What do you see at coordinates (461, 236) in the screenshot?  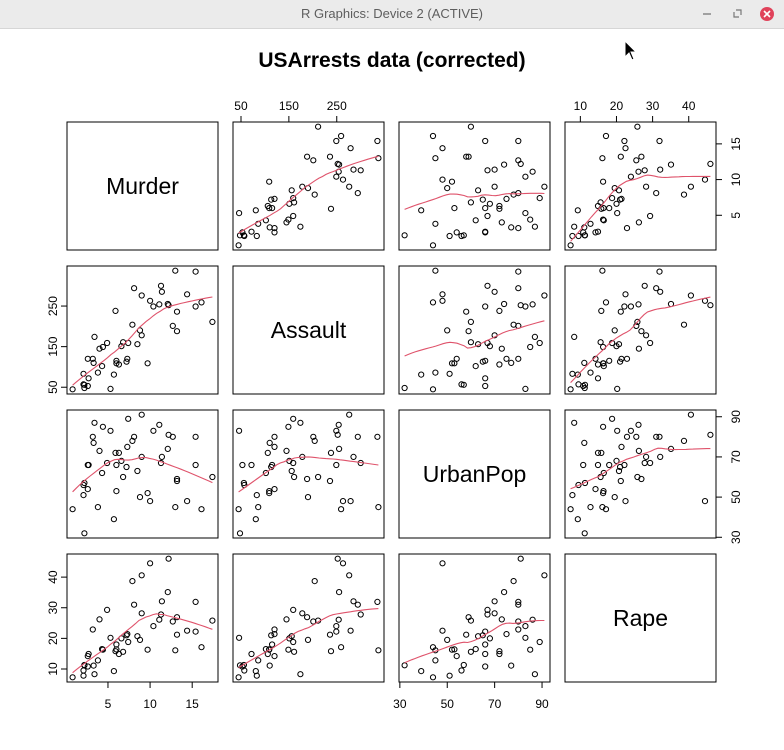 I see `data-point-new-hampshire` at bounding box center [461, 236].